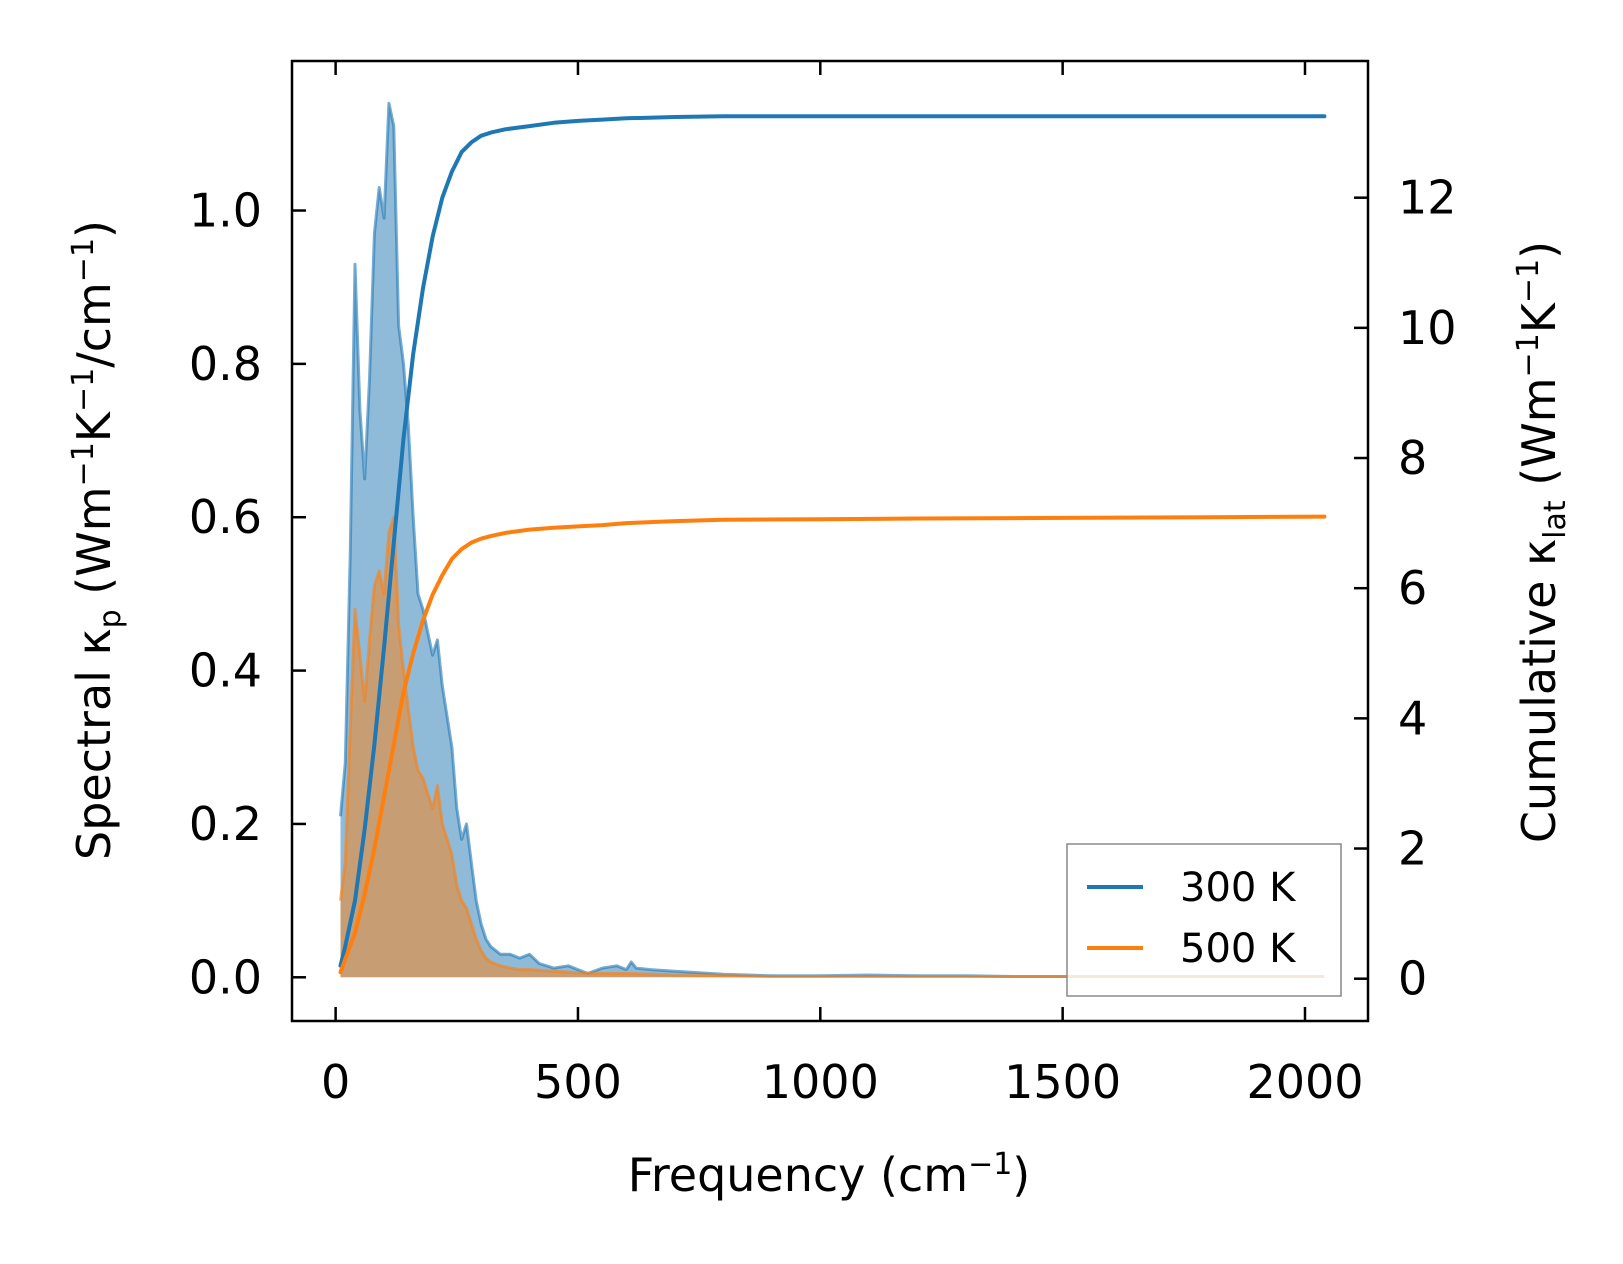 This screenshot has height=1264, width=1623. Describe the element at coordinates (1304, 1082) in the screenshot. I see `x-tick-label: 2000` at that location.